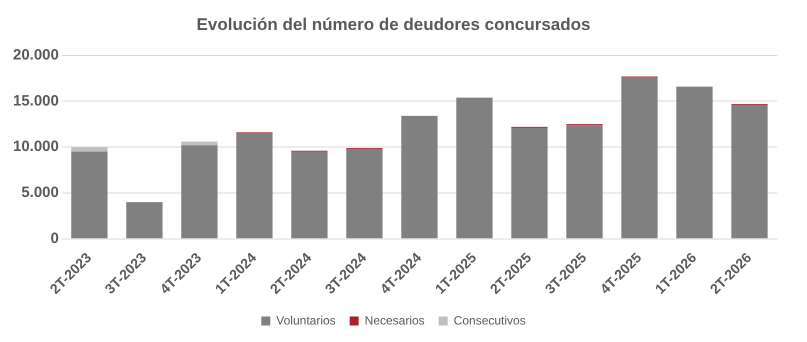 This screenshot has height=342, width=807. What do you see at coordinates (490, 320) in the screenshot?
I see `legend-label: Consecutivos` at bounding box center [490, 320].